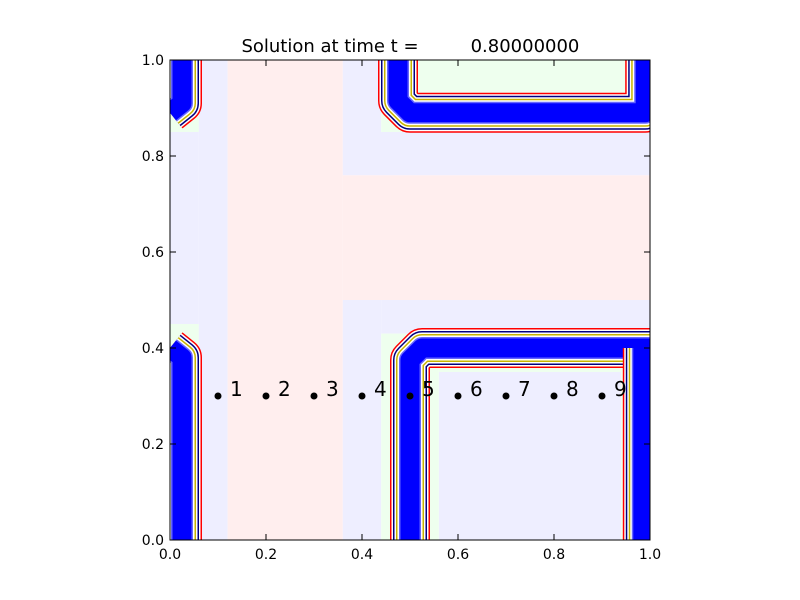 The height and width of the screenshot is (600, 800). What do you see at coordinates (428, 389) in the screenshot?
I see `gauge-label-5: 5` at bounding box center [428, 389].